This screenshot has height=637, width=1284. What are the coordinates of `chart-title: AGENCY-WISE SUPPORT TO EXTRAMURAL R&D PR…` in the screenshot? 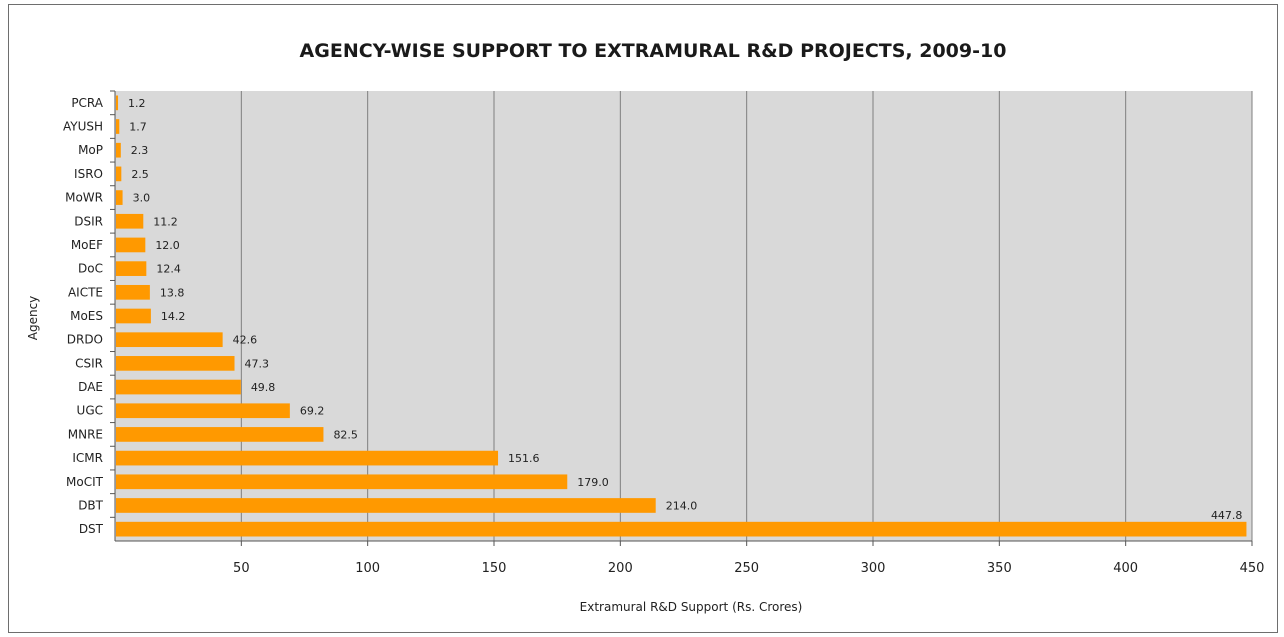 It's located at (653, 51).